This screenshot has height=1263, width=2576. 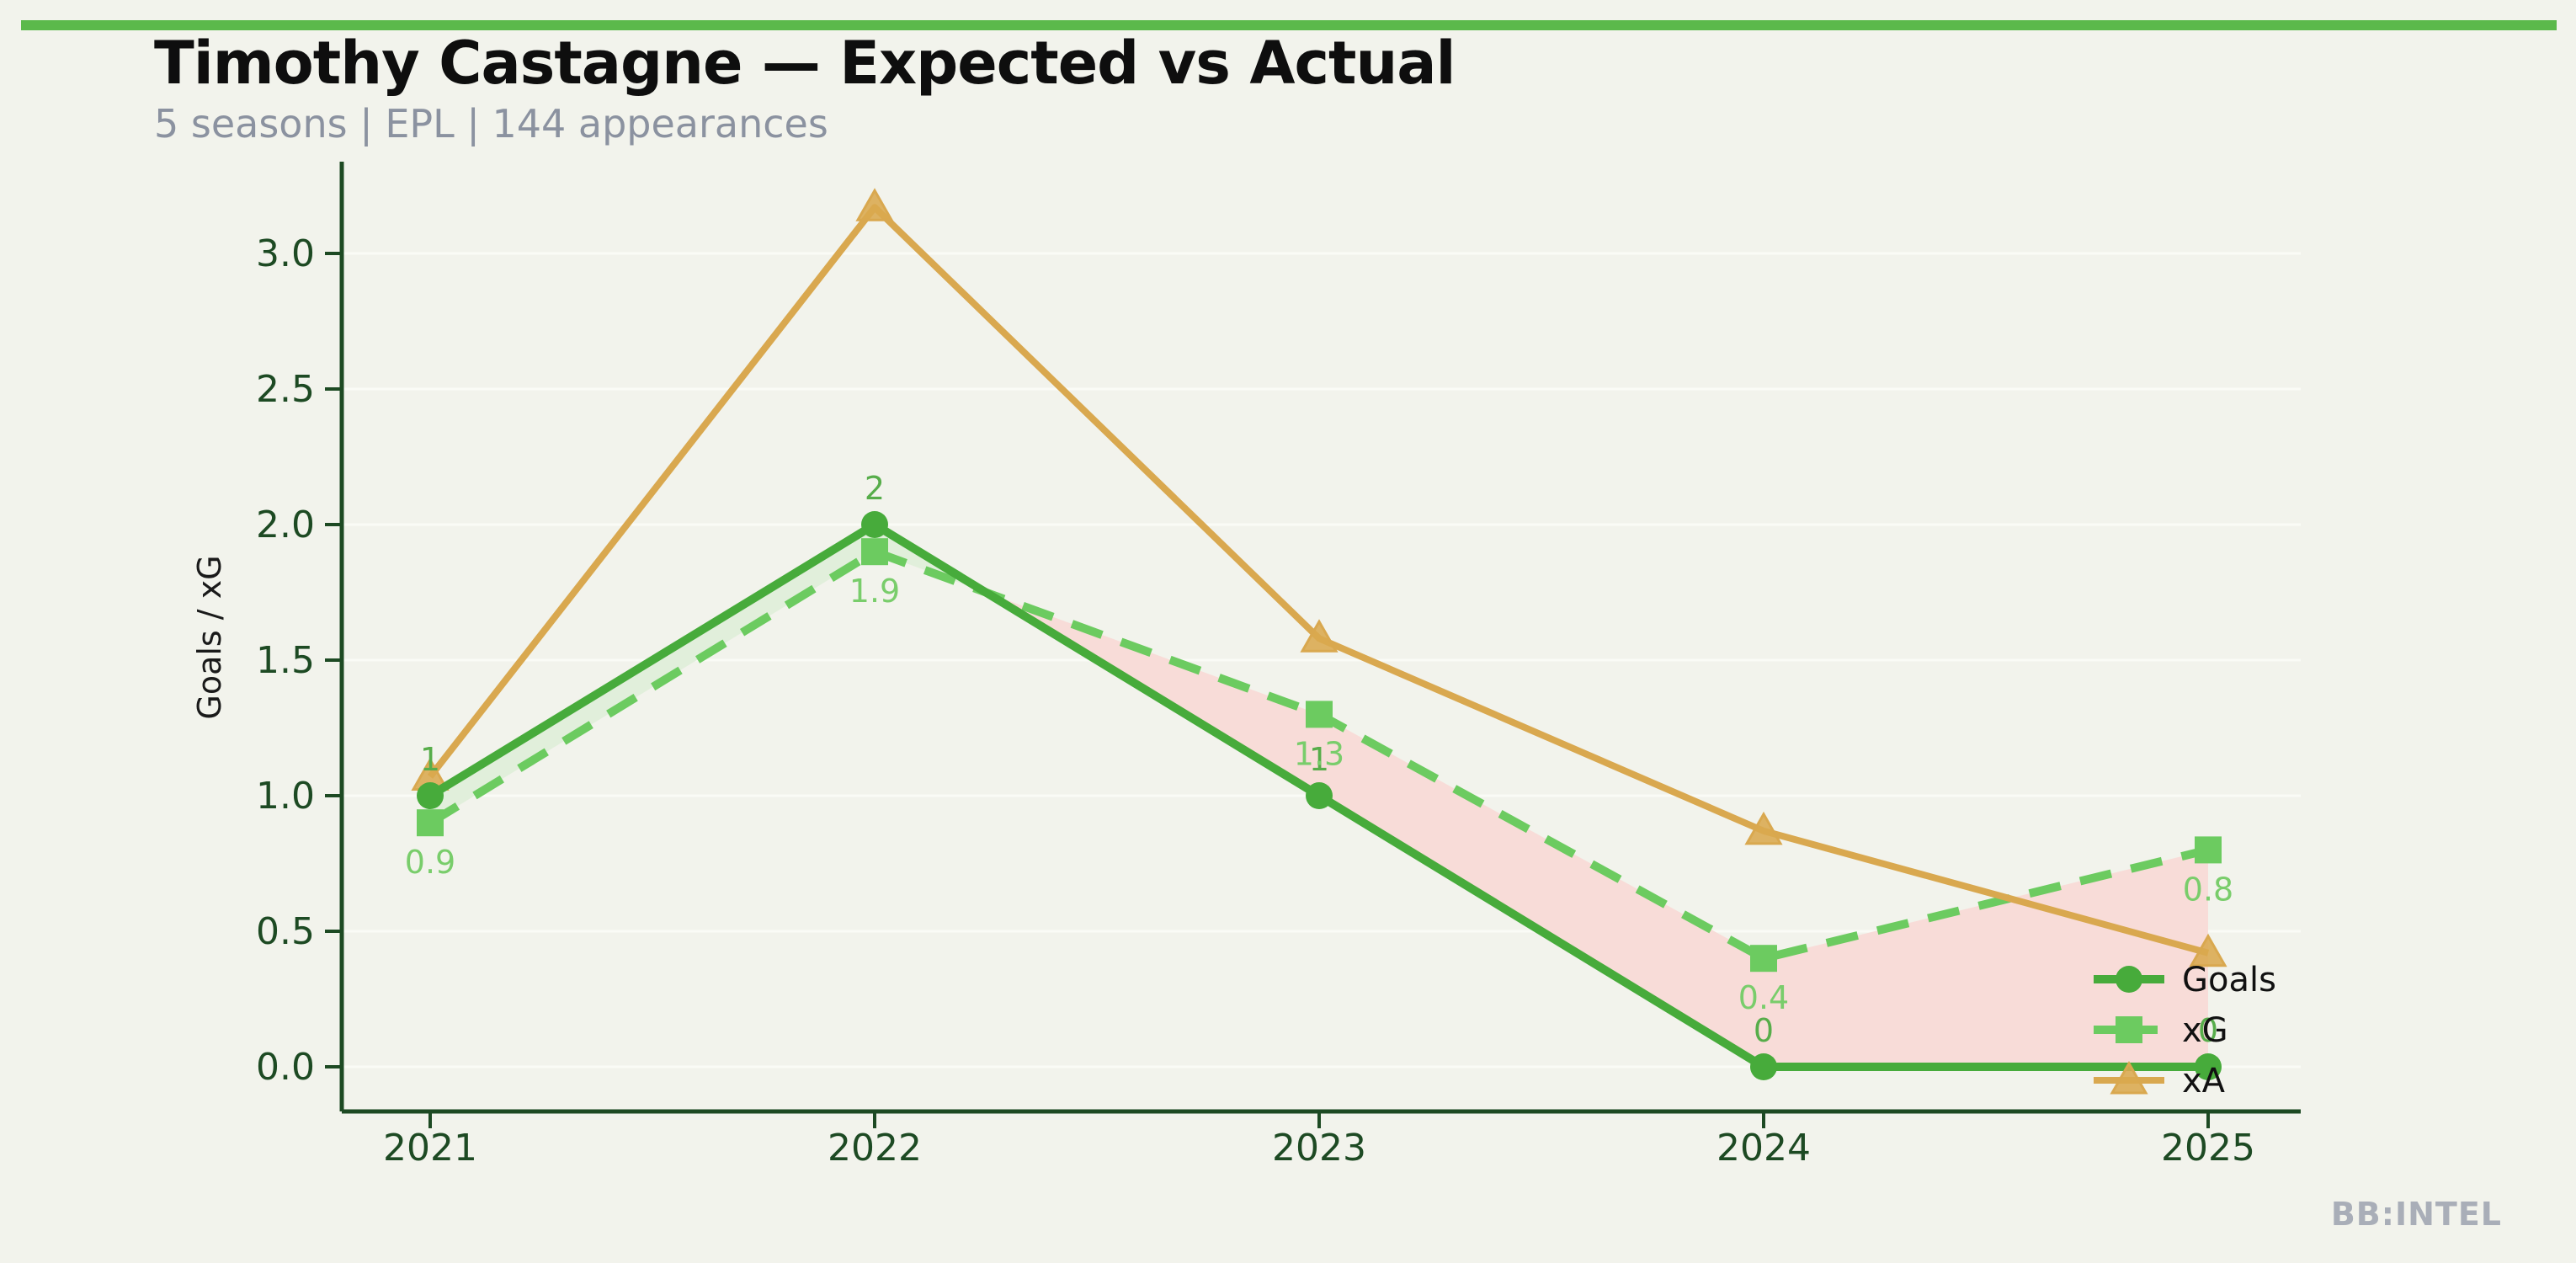 What do you see at coordinates (286, 931) in the screenshot?
I see `y-tick-label: 0.5` at bounding box center [286, 931].